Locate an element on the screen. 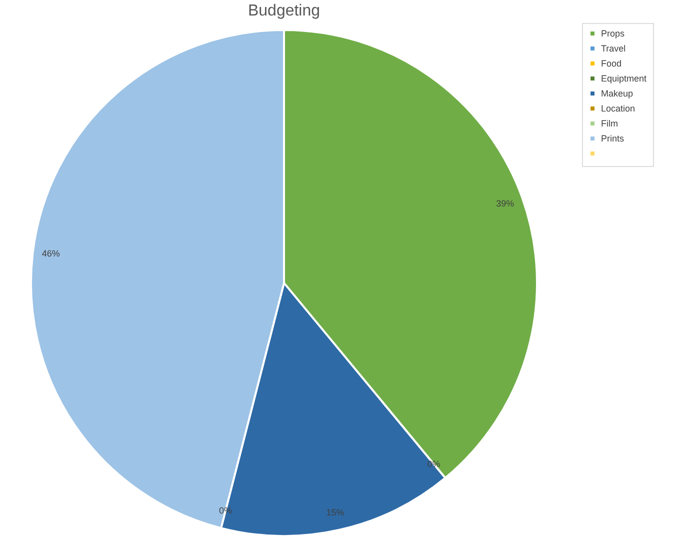 The image size is (674, 551). legend-label: Props is located at coordinates (613, 33).